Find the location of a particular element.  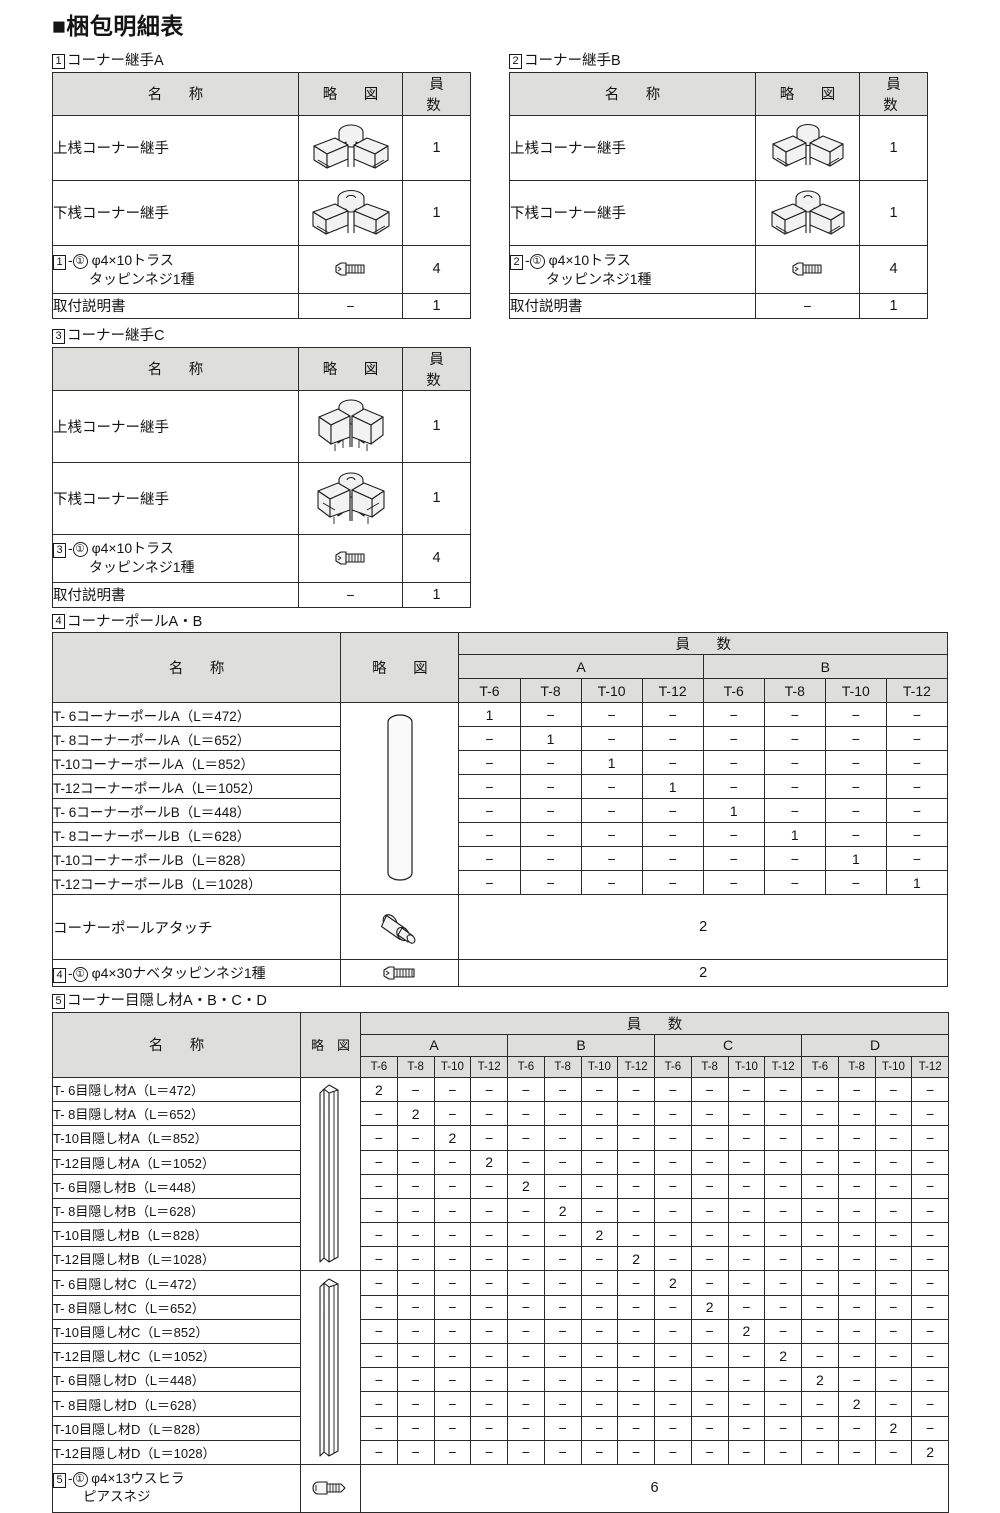

section-3-caption: 3 コーナー継手C is located at coordinates (526, 336).